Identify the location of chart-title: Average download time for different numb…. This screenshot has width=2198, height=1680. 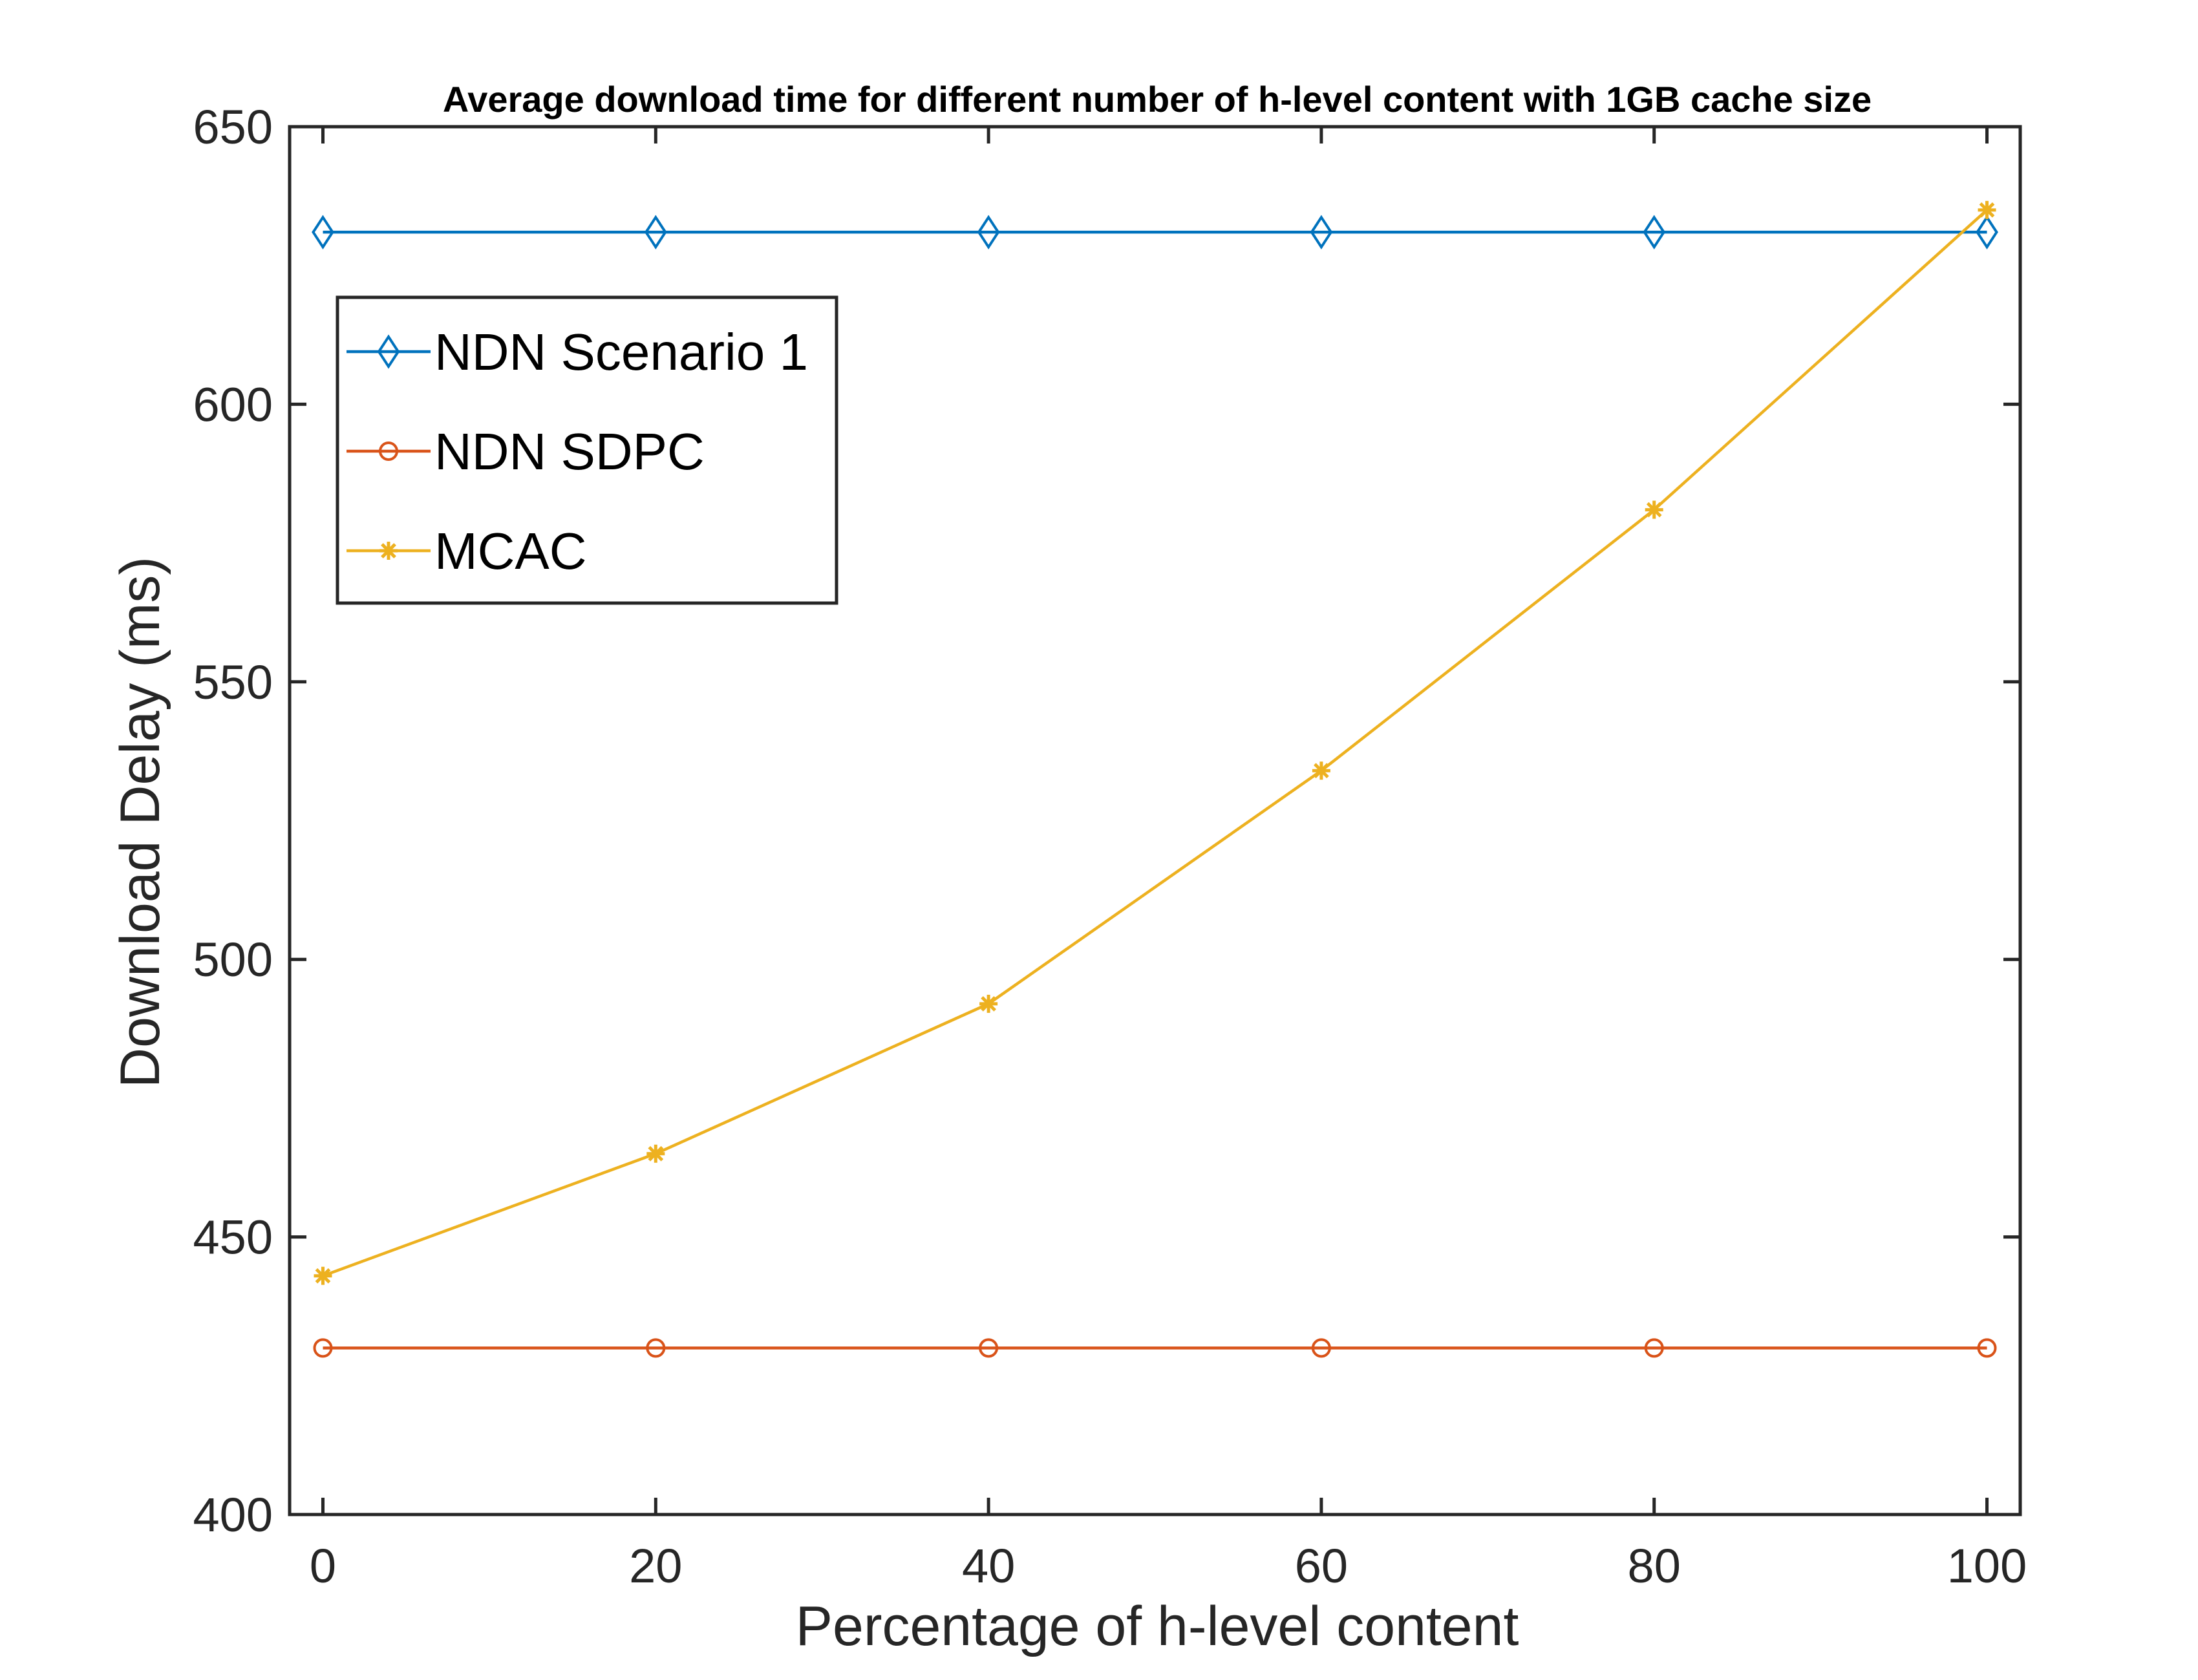
(1157, 100).